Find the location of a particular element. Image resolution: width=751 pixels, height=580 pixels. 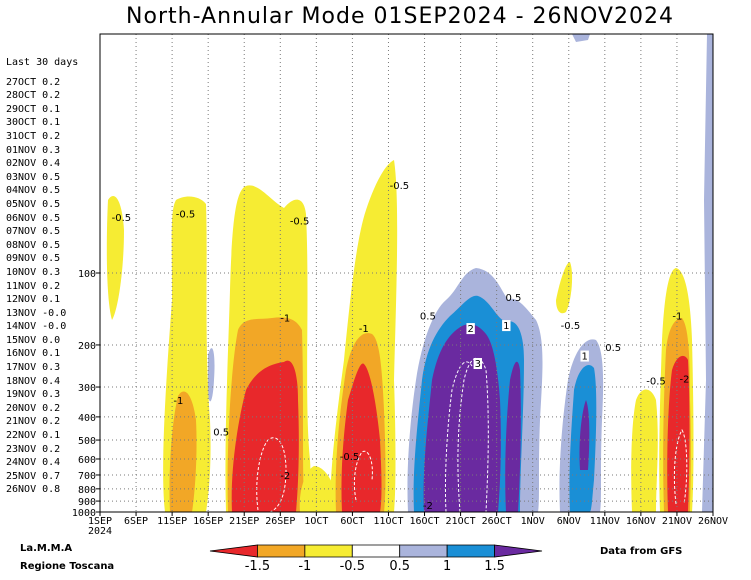

entry-date: 15NOV is located at coordinates (21, 340).